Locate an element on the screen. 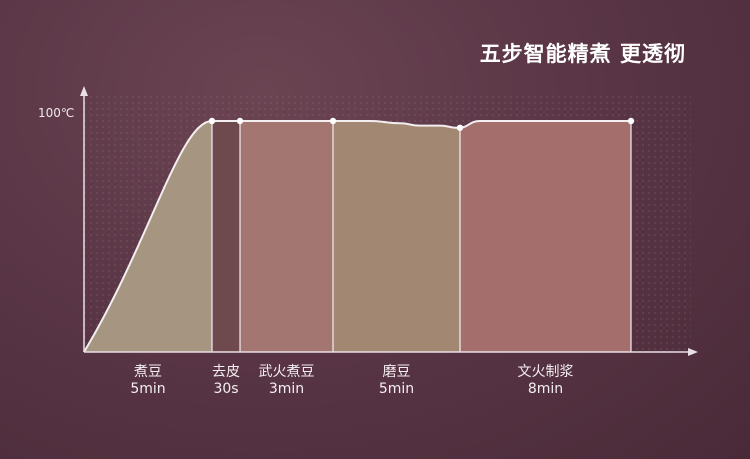  stage-label-5: 文火制浆 8min is located at coordinates (546, 381).